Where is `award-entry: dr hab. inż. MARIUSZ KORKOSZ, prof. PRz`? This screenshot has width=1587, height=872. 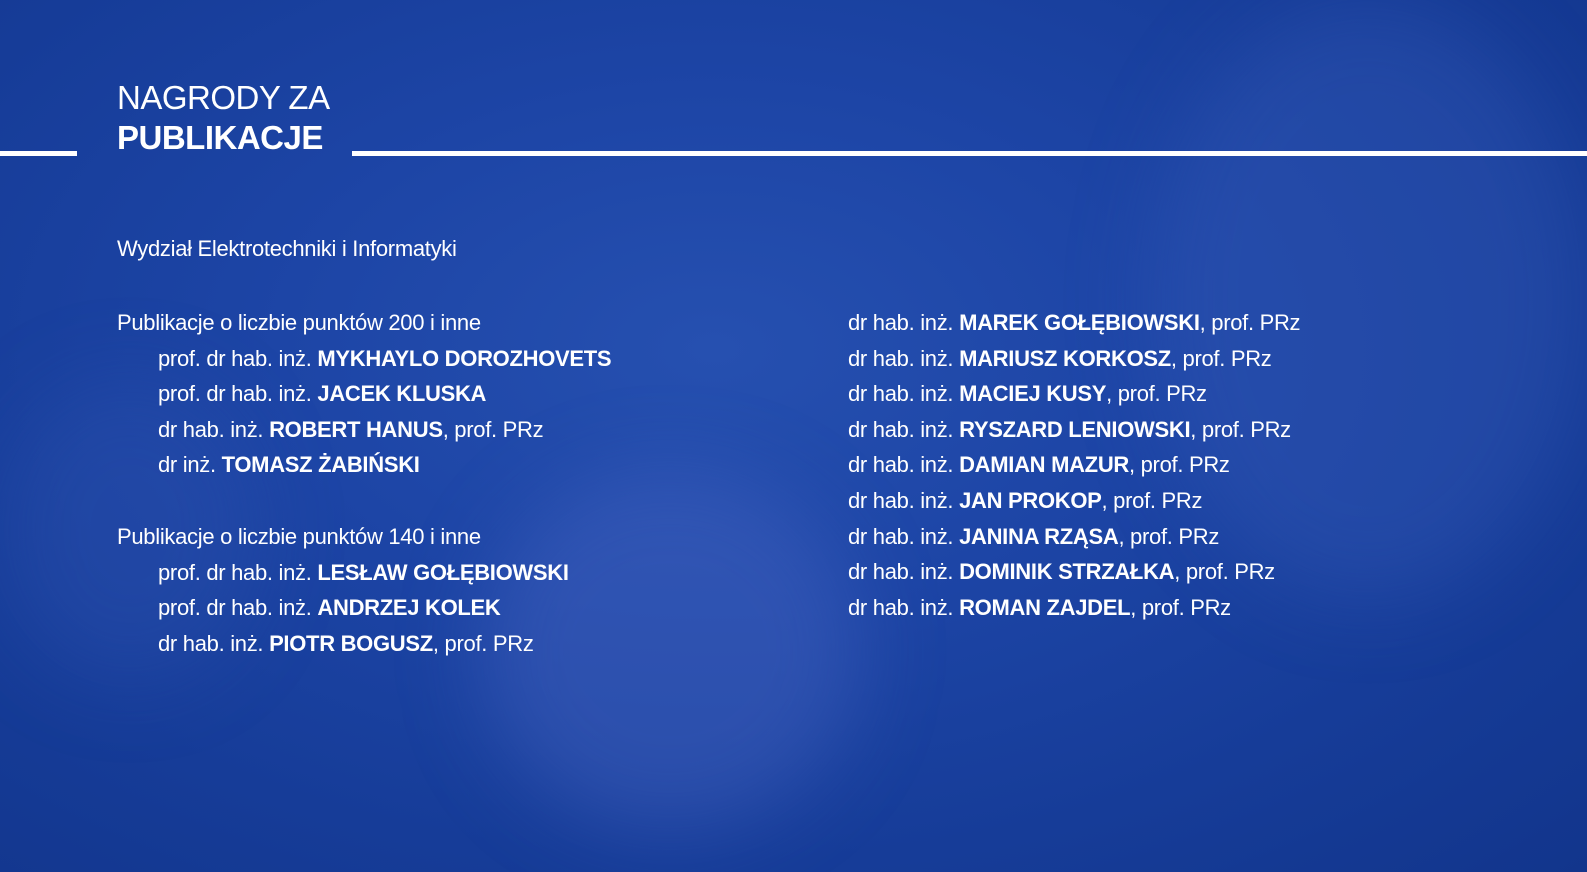 award-entry: dr hab. inż. MARIUSZ KORKOSZ, prof. PRz is located at coordinates (1074, 359).